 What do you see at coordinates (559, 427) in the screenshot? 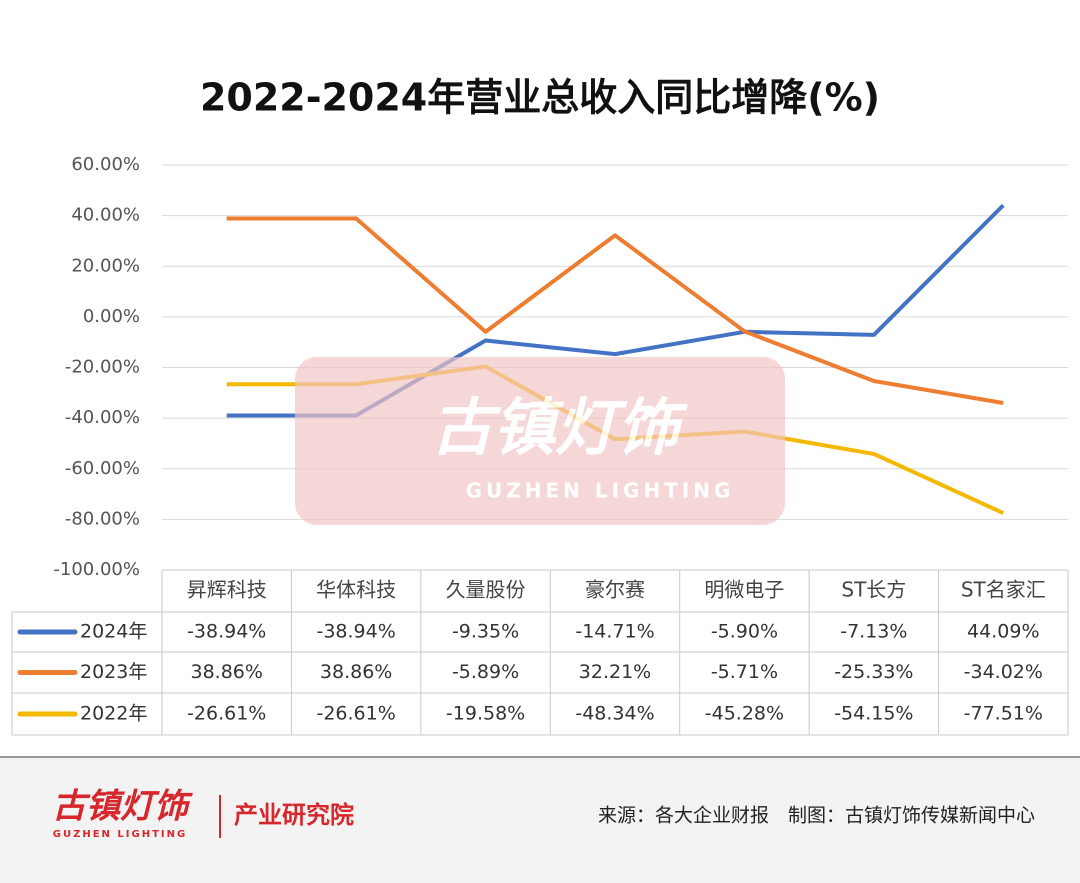
I see `watermark-brand: 古镇灯饰` at bounding box center [559, 427].